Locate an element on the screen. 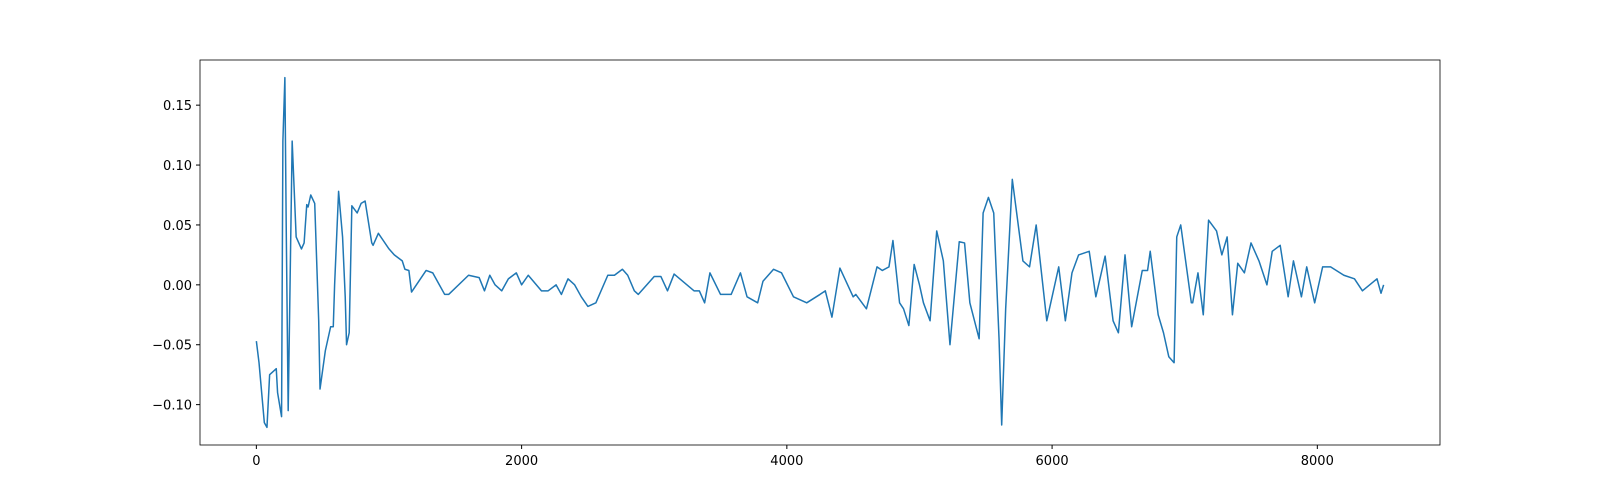 Image resolution: width=1600 pixels, height=500 pixels. x-tick-label: 8000 is located at coordinates (1317, 461).